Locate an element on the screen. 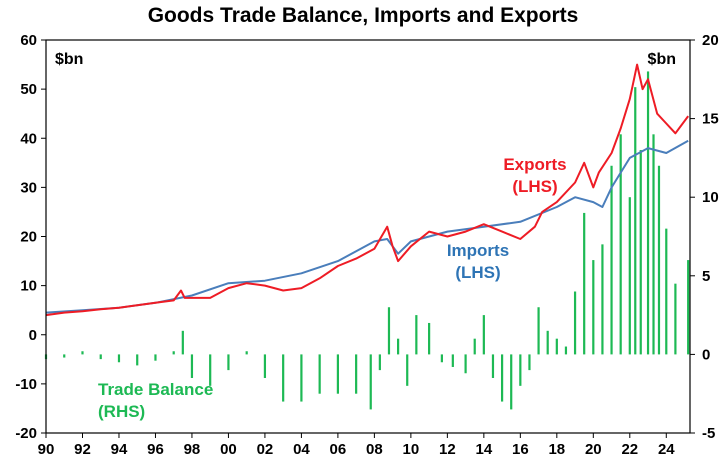 This screenshot has height=465, width=726. right-tick-label: 10 is located at coordinates (710, 197).